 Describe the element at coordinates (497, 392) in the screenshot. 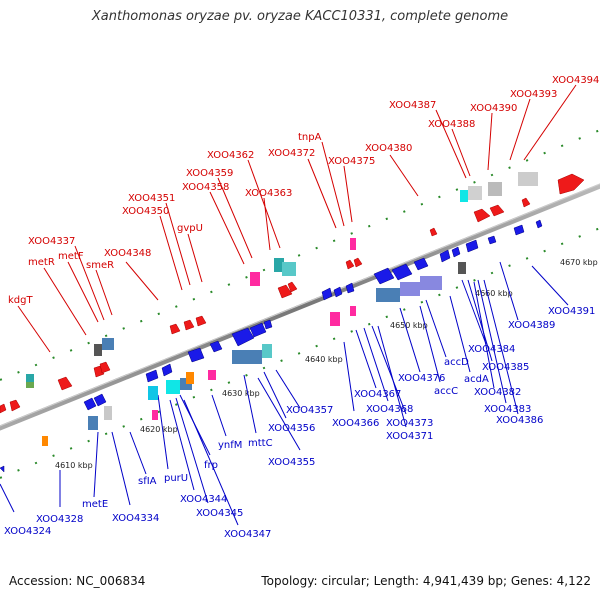

I see `gene-label: XOO4382` at that location.